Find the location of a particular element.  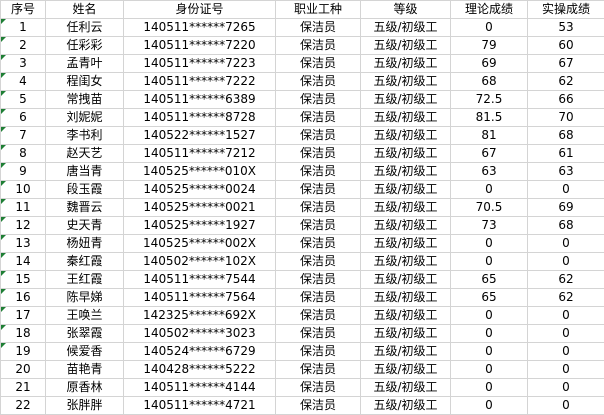

cell-name: 候爱香 is located at coordinates (84, 351).